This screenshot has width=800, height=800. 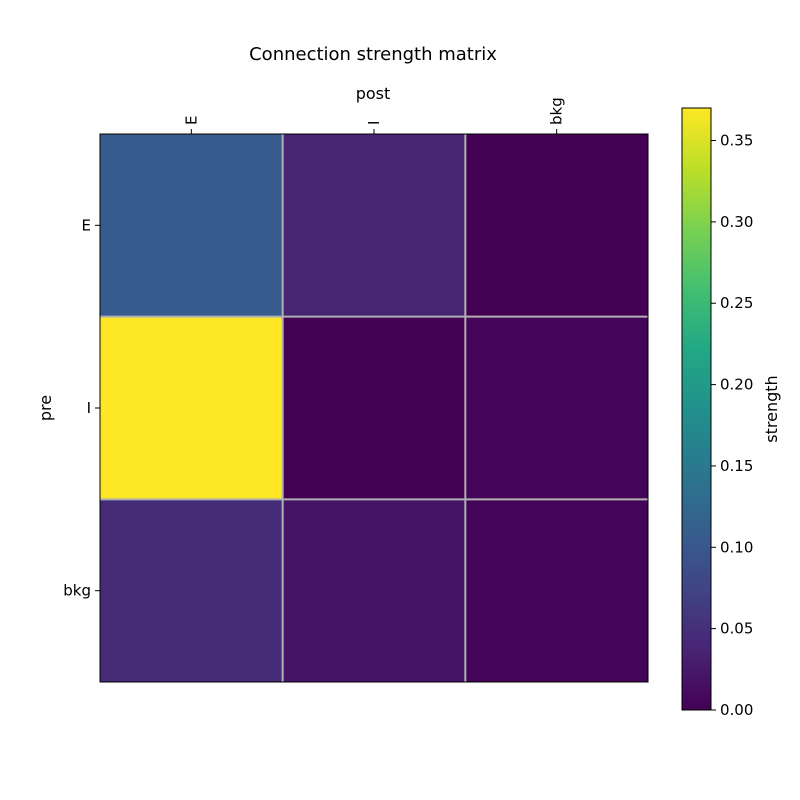 I want to click on colorbar-tick-label: 0.00, so click(x=736, y=710).